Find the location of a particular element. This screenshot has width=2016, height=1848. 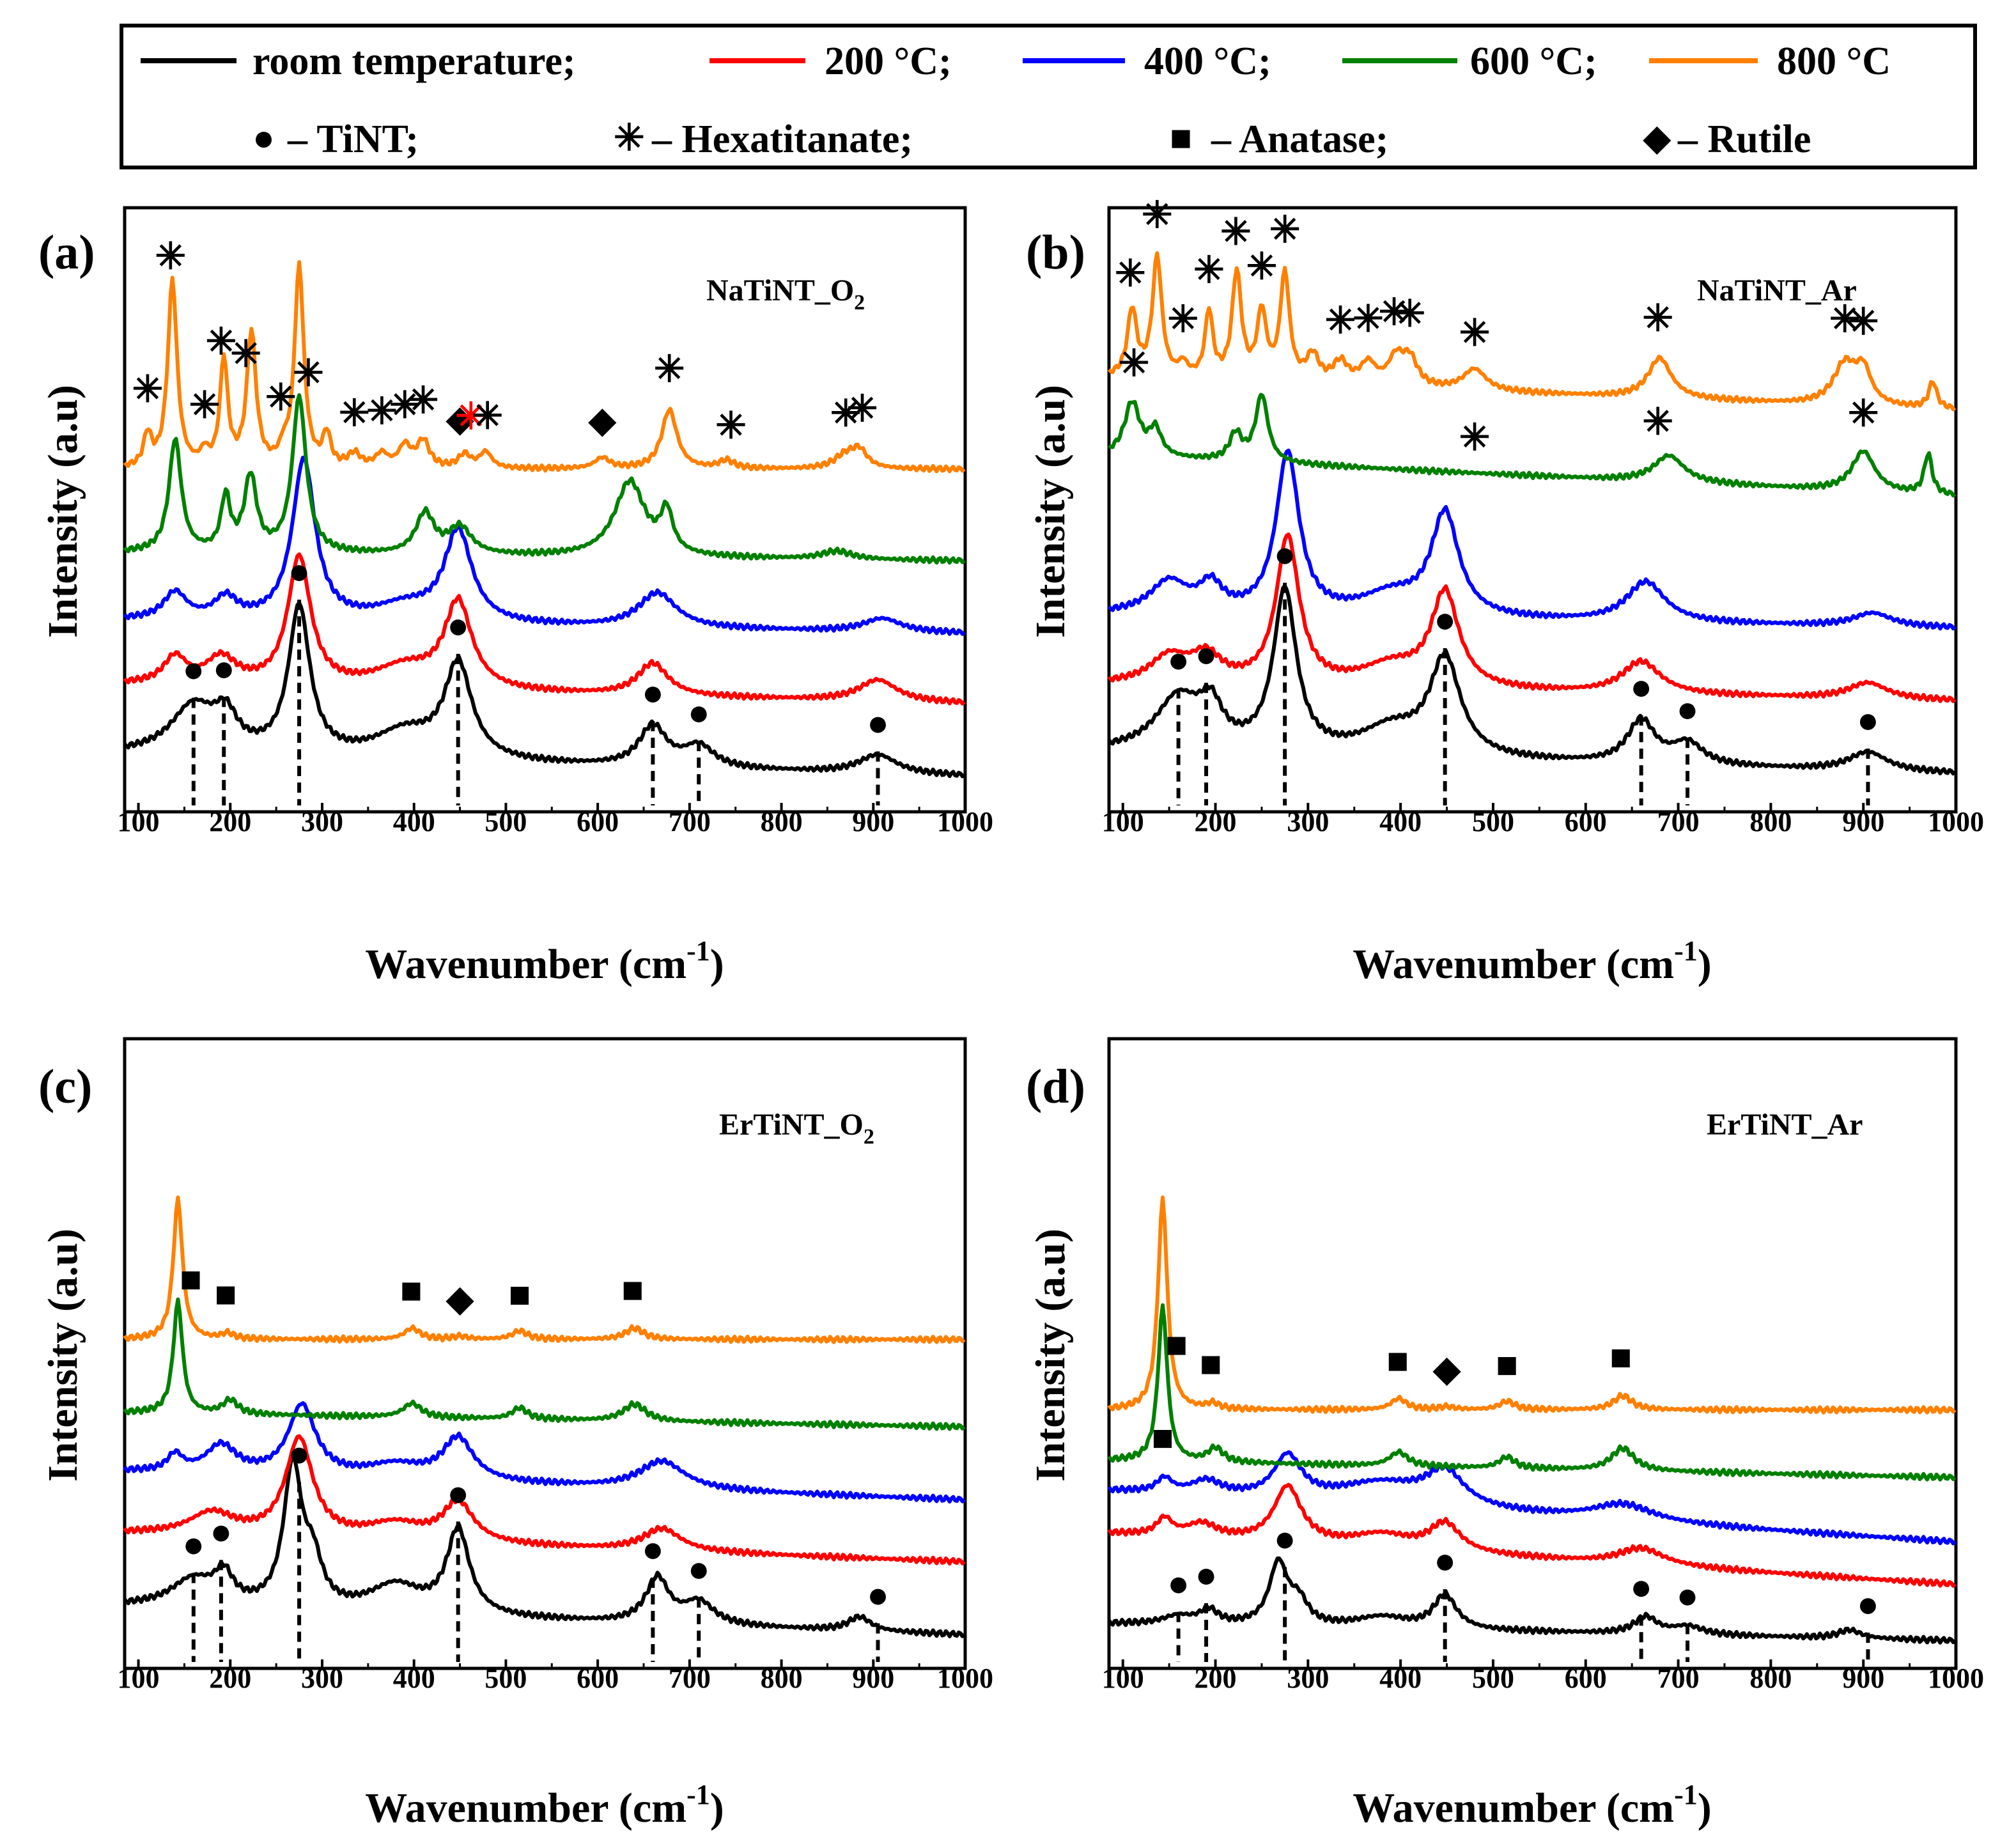

panel-a-marker-21: ◆ is located at coordinates (602, 420).